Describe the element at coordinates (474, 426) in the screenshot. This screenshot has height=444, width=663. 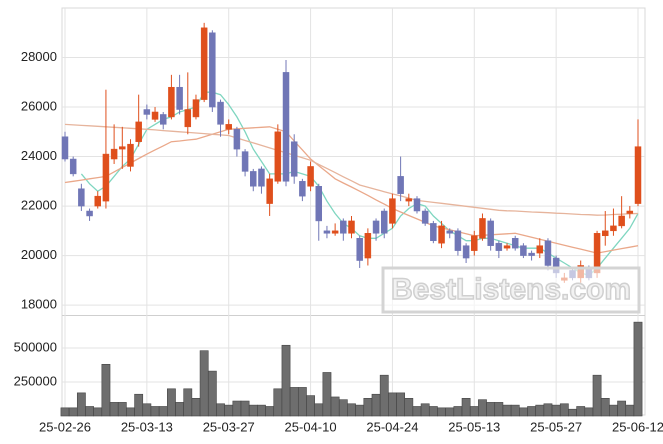
I see `x-tick-label: 25-05-13` at that location.